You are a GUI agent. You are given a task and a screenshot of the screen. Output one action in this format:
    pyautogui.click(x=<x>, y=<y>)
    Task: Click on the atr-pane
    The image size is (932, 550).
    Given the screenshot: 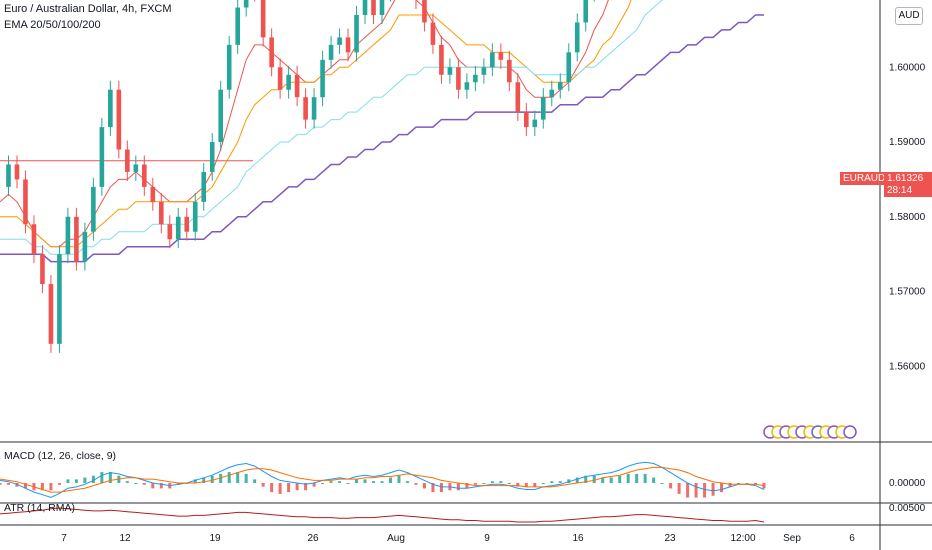 What is the action you would take?
    pyautogui.click(x=382, y=515)
    